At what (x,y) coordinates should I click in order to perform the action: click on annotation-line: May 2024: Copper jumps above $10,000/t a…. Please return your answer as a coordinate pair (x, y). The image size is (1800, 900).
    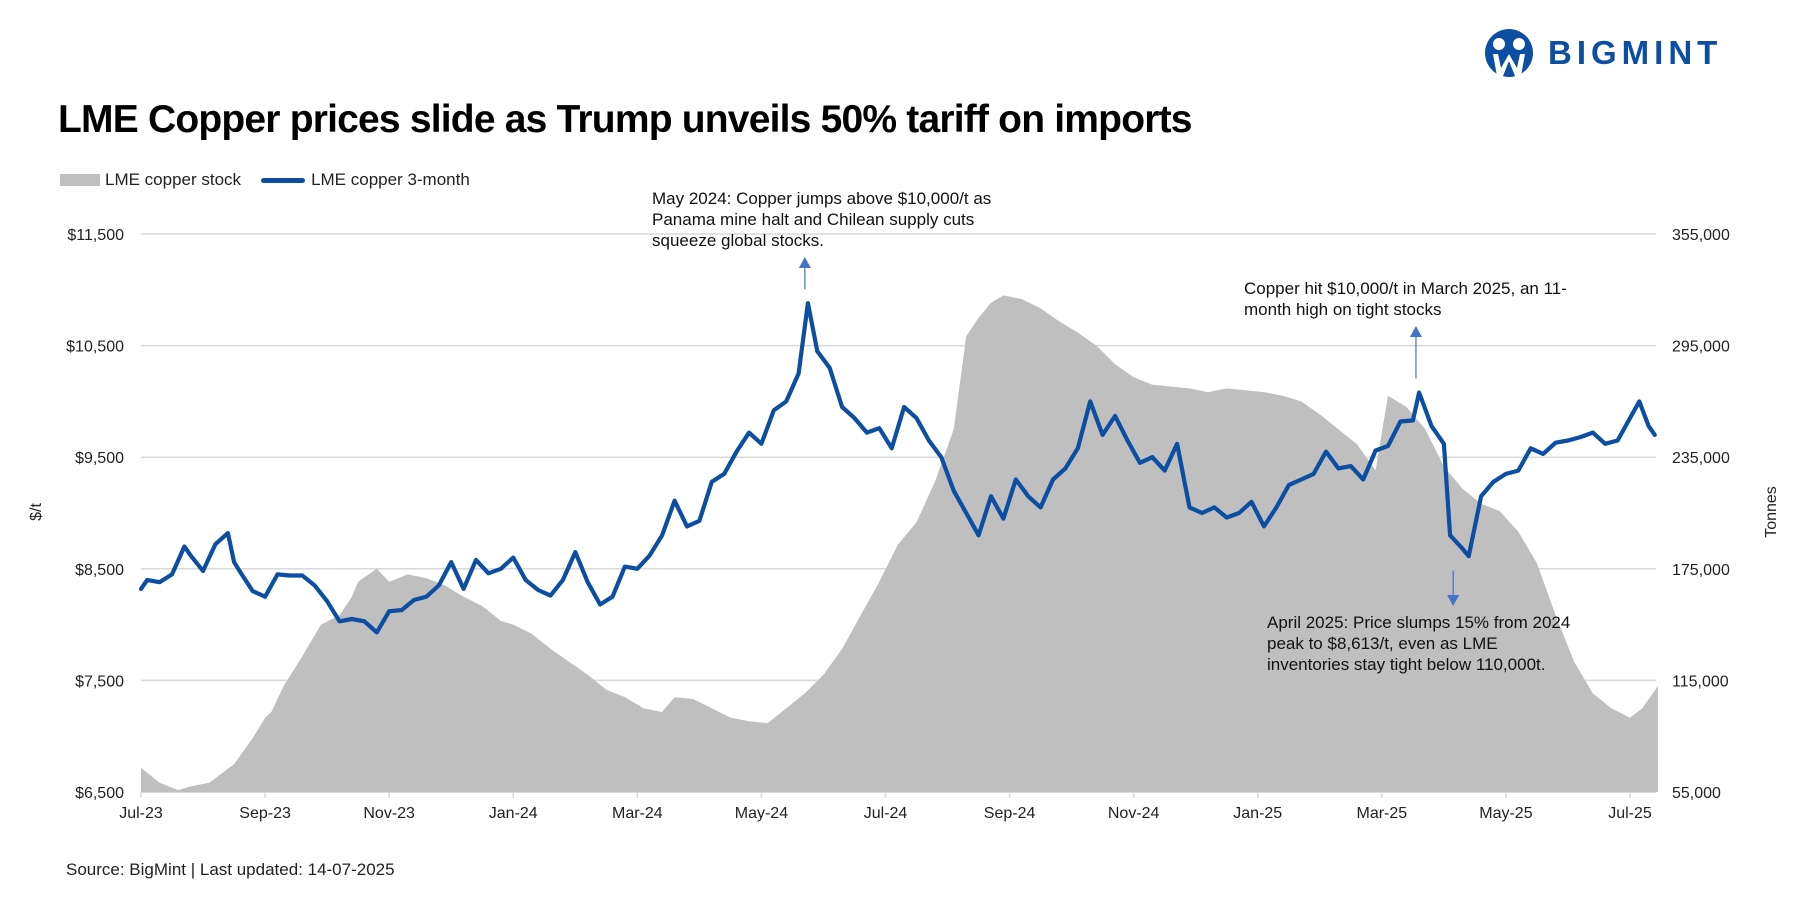
    Looking at the image, I should click on (822, 198).